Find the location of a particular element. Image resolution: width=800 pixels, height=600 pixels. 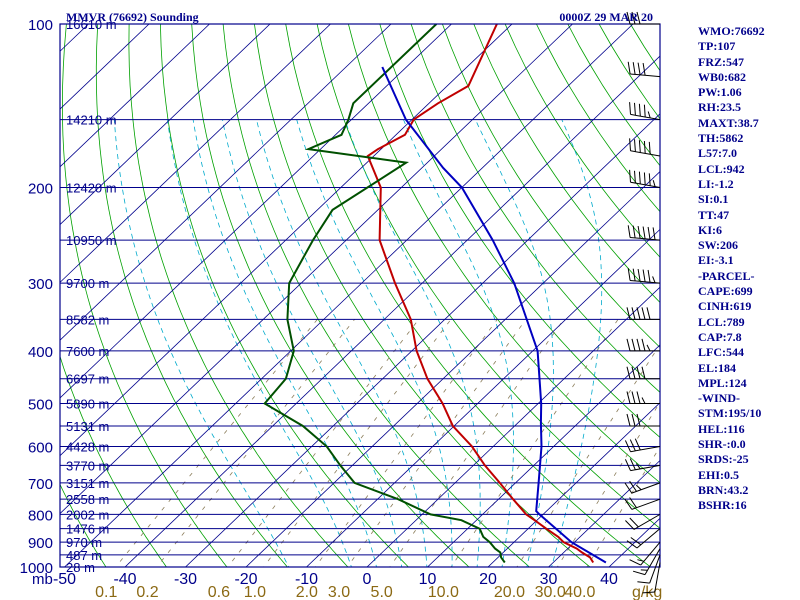

temperature-tick-label: 10 is located at coordinates (428, 579).